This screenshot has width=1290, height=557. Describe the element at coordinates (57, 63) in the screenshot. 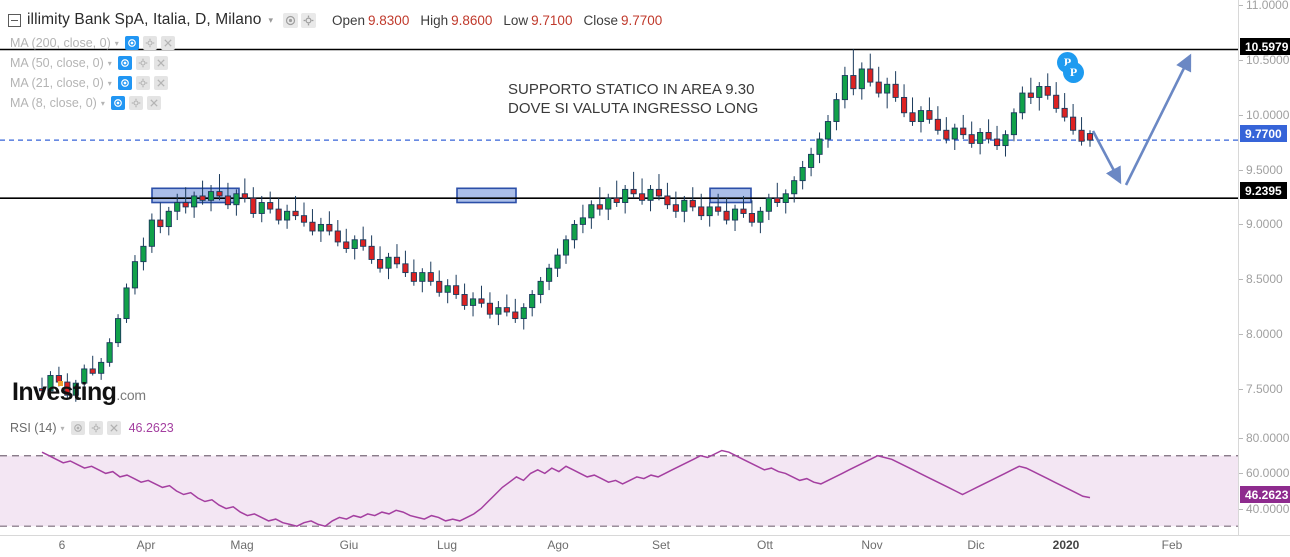

I see `ma-legend-label: MA (50, close, 0)` at that location.